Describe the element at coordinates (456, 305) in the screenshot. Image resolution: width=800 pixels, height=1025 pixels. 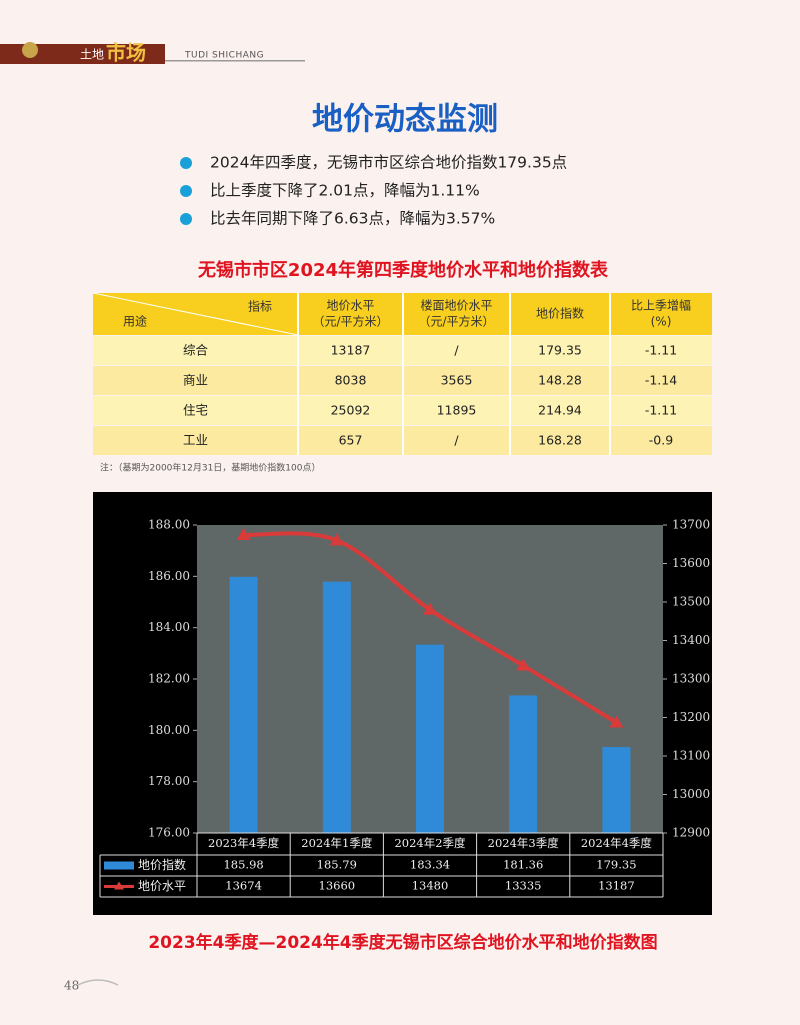
I see `column-header: 楼面地价水平` at that location.